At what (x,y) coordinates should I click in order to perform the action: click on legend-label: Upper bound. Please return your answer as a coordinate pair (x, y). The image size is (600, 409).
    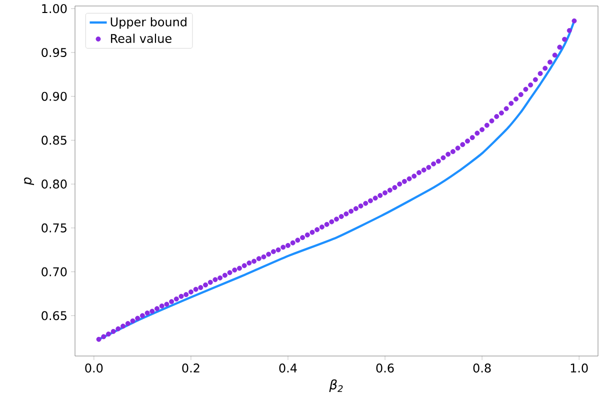
    Looking at the image, I should click on (148, 23).